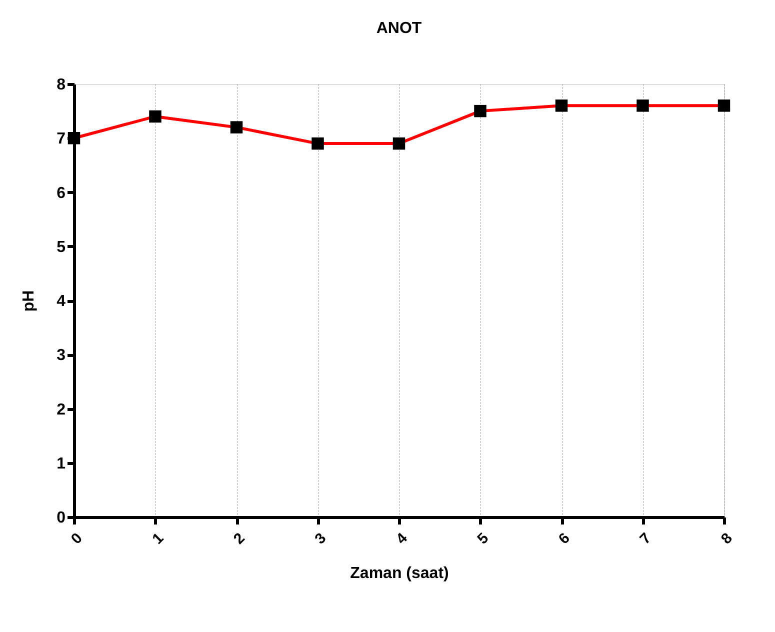  Describe the element at coordinates (402, 538) in the screenshot. I see `x-tick-label: 4` at that location.